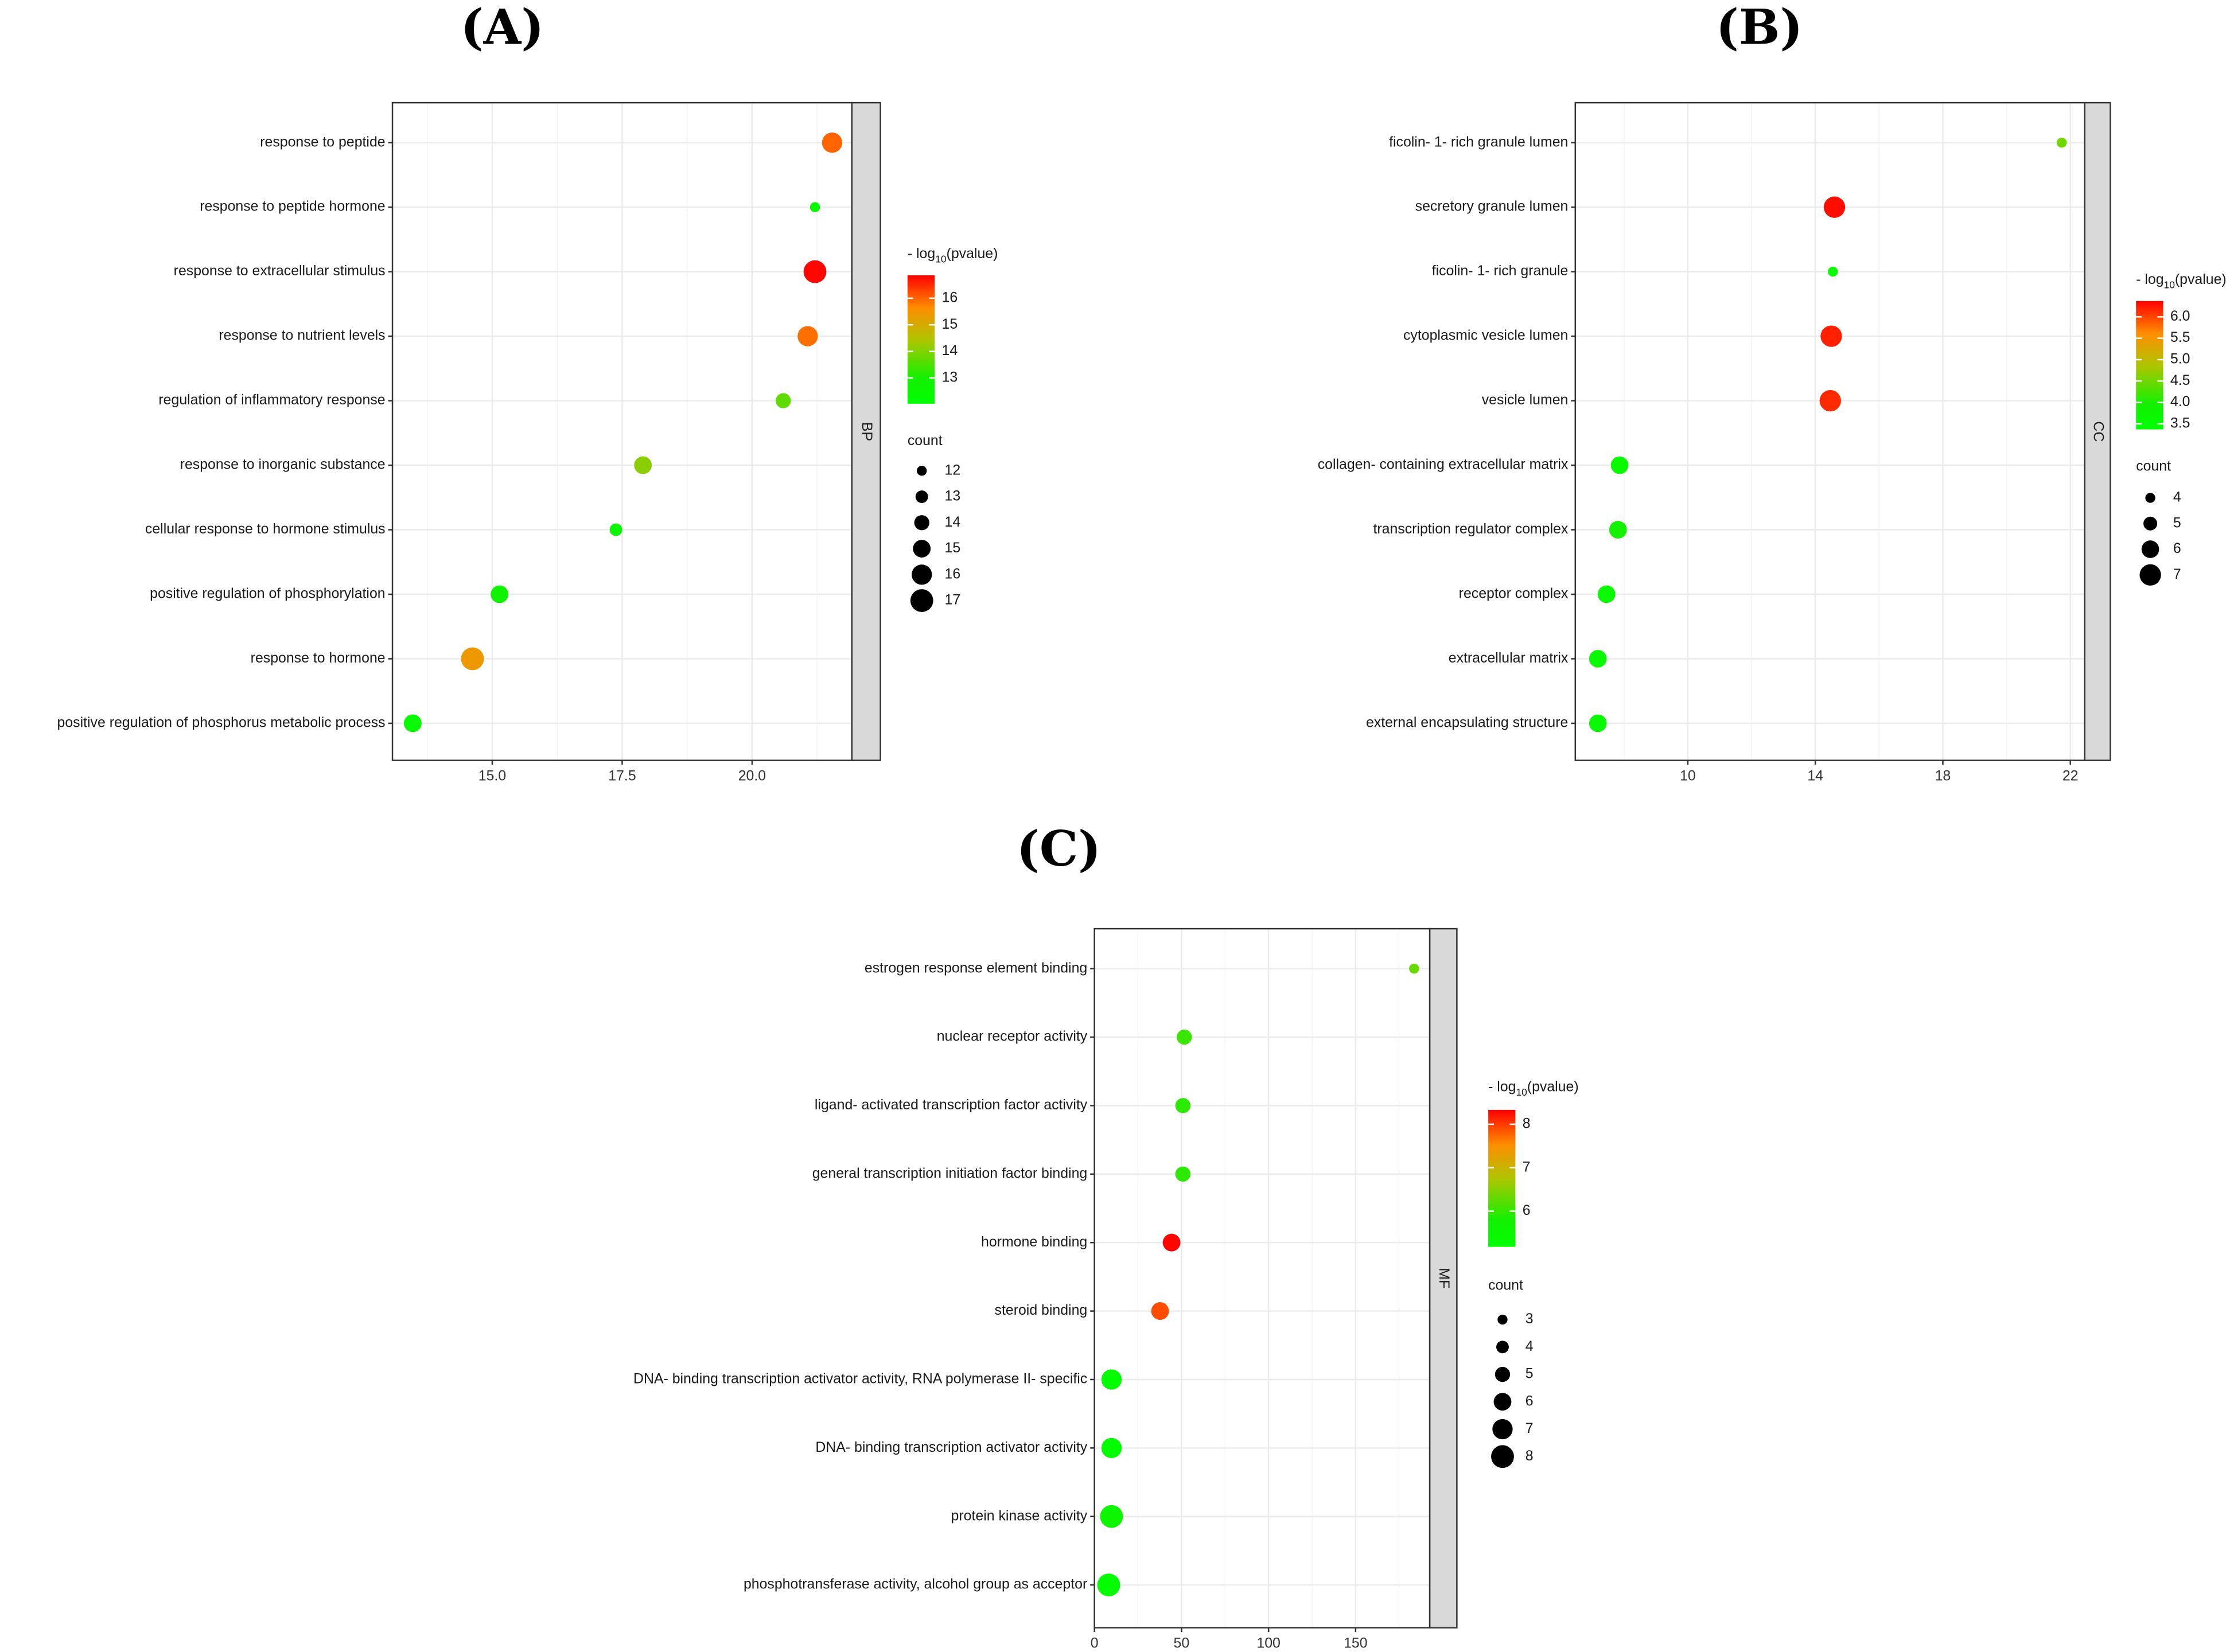 This screenshot has height=1652, width=2226. I want to click on y-tick-label: receptor complex, so click(1514, 594).